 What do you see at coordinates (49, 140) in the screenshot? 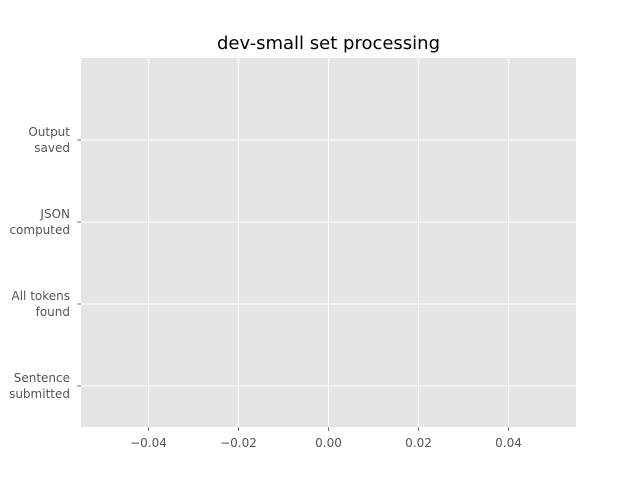
I see `y-tick-label: Output saved` at bounding box center [49, 140].